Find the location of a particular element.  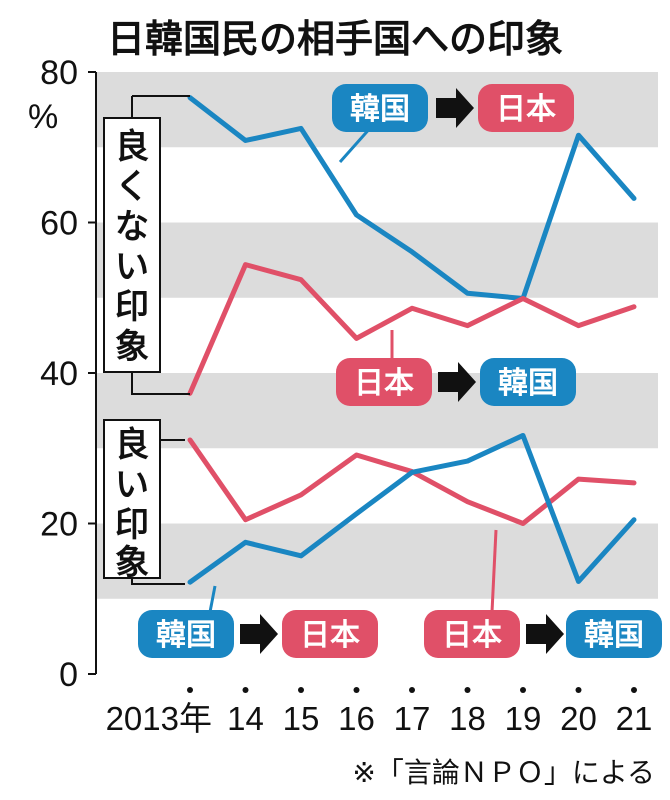

negative-group-label: 良 く な い 印 象 is located at coordinates (146, 245).